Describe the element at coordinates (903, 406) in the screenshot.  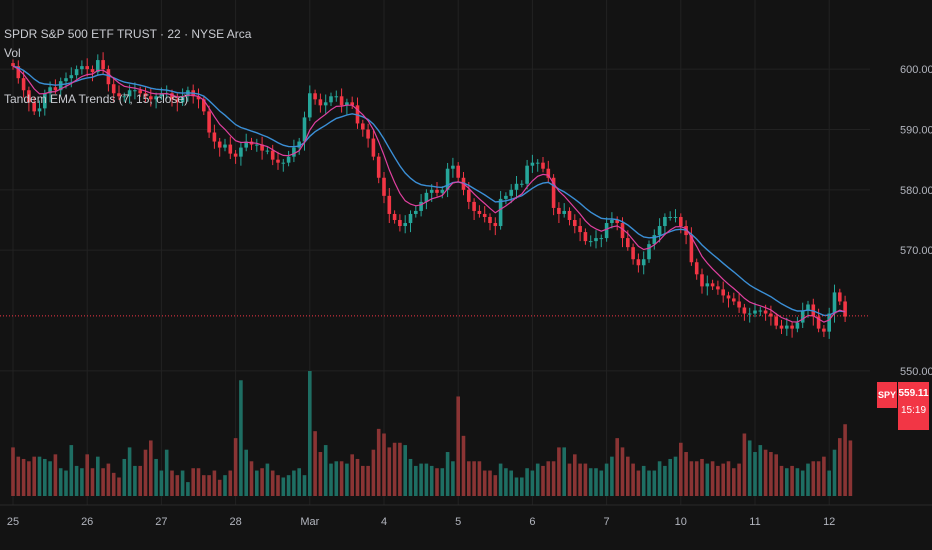
I see `last-price-tag: SPY 559.11 15:19` at that location.